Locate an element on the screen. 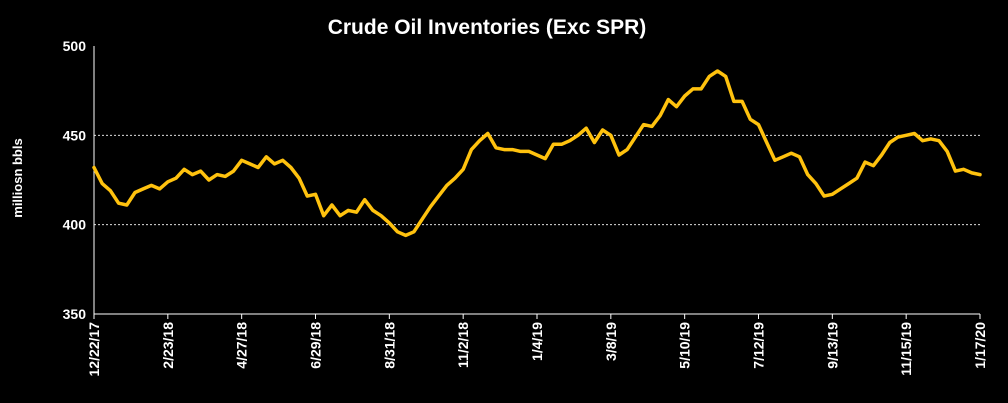 Image resolution: width=1008 pixels, height=403 pixels. x-tick-label: 5/10/19 is located at coordinates (685, 345).